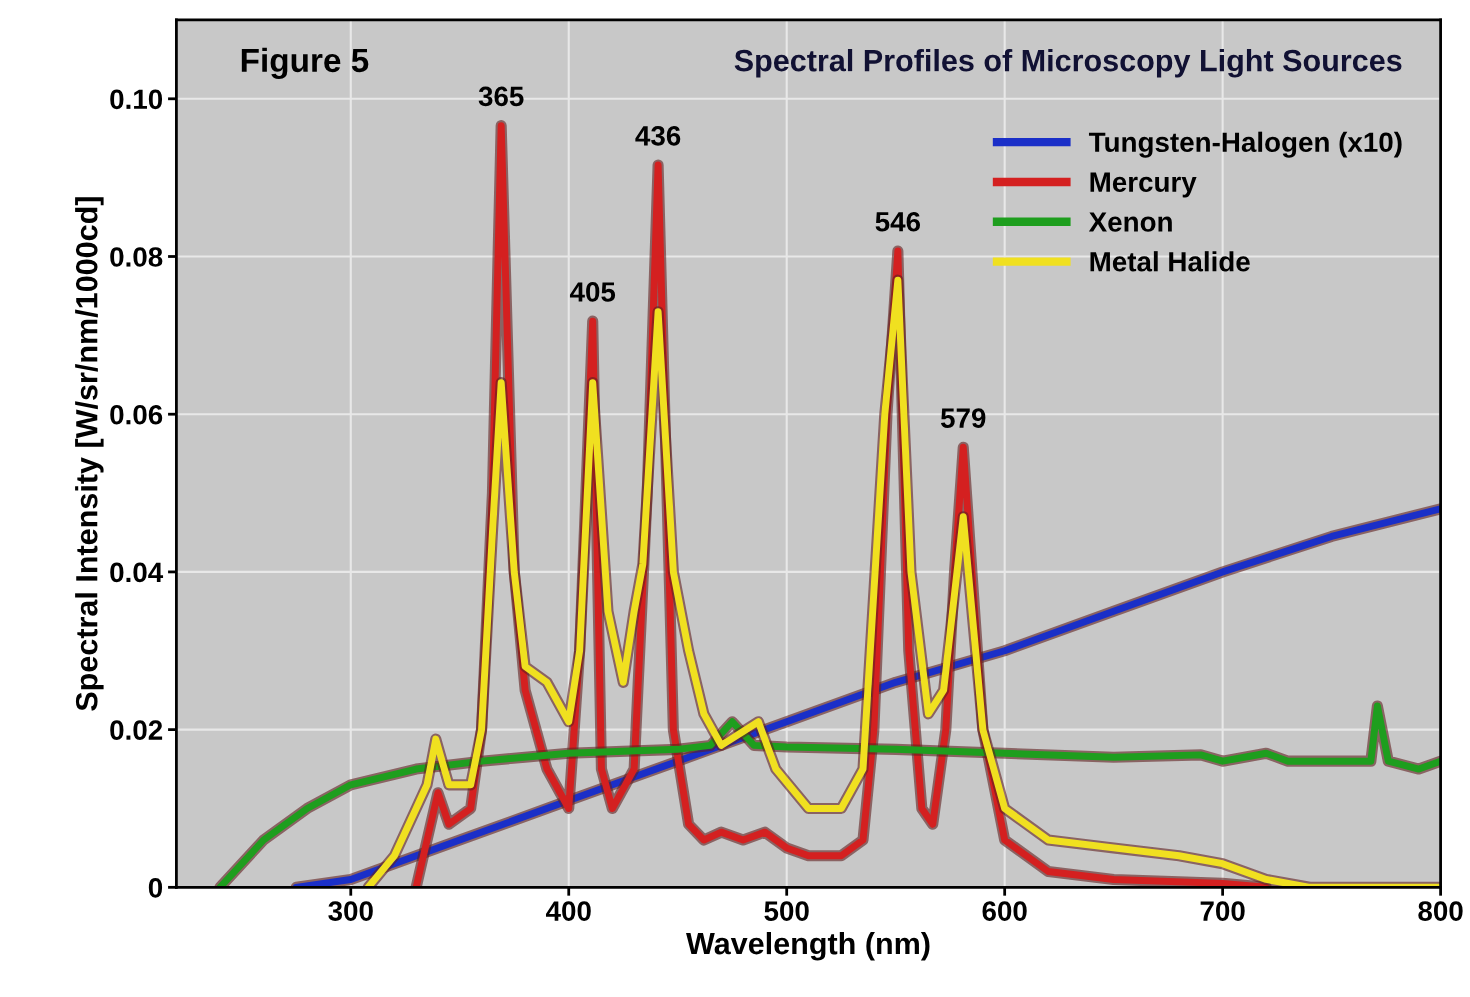 The width and height of the screenshot is (1470, 997). I want to click on legend-label: Mercury, so click(1143, 185).